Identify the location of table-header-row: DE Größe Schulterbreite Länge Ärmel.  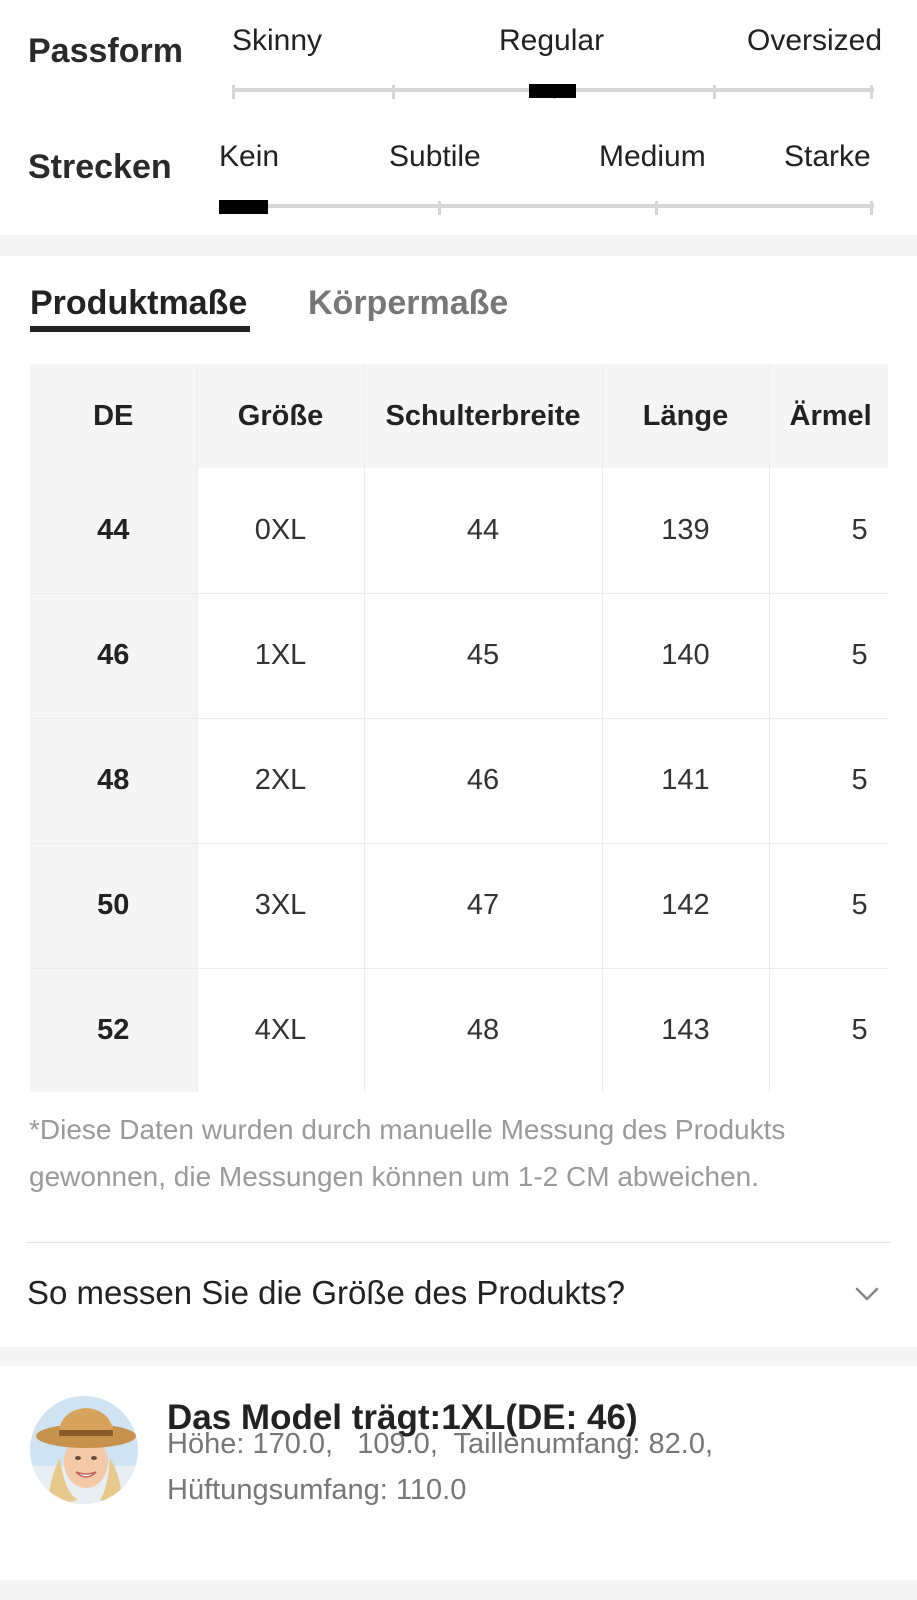
(459, 416).